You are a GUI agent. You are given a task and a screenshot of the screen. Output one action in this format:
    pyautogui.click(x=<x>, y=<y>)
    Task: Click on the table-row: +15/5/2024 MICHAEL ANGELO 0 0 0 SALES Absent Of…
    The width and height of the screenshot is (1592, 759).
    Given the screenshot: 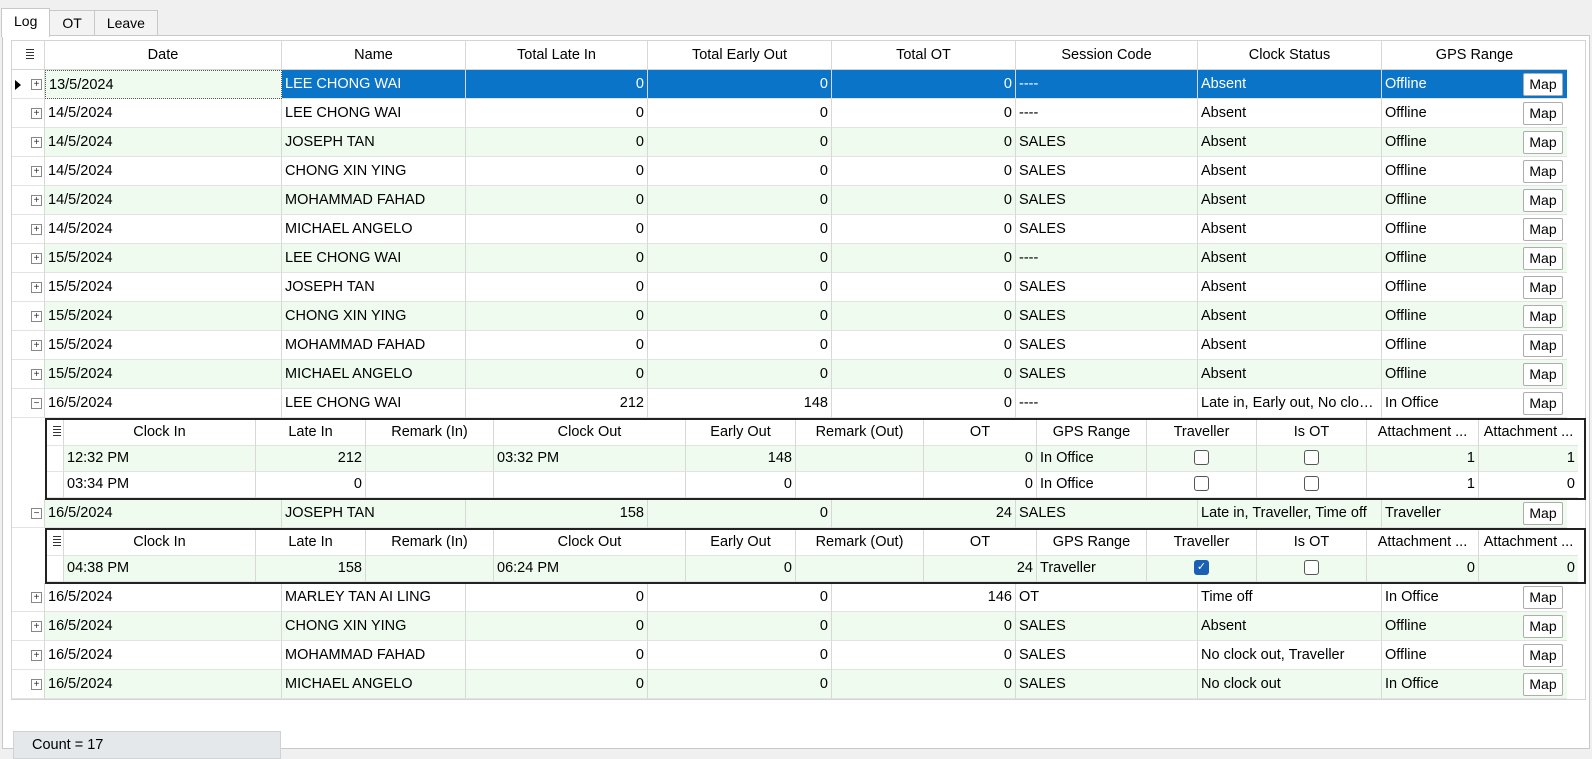 What is the action you would take?
    pyautogui.click(x=799, y=374)
    